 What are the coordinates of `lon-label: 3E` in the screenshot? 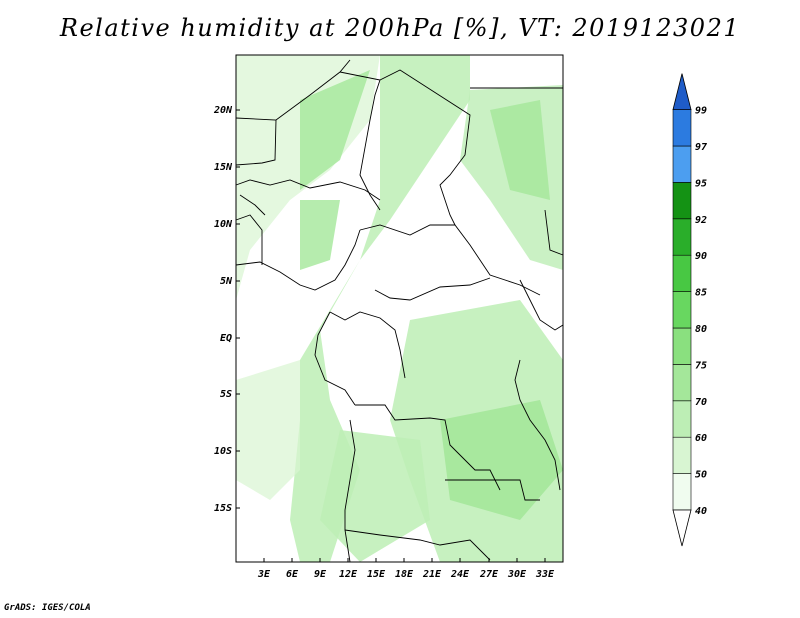 It's located at (264, 574).